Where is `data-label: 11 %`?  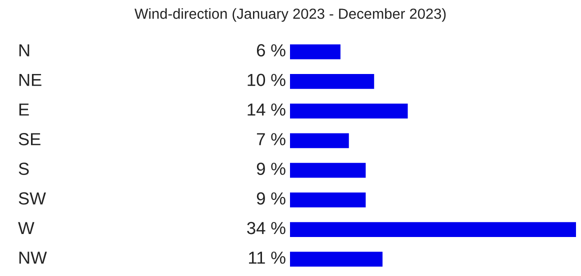
data-label: 11 % is located at coordinates (267, 258).